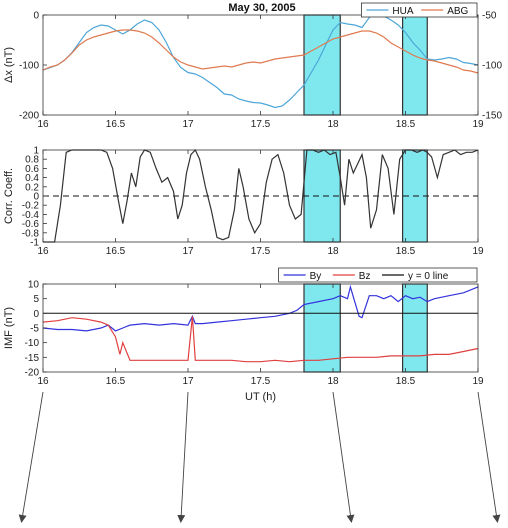 The height and width of the screenshot is (528, 508). Describe the element at coordinates (316, 276) in the screenshot. I see `legend-label: By` at that location.